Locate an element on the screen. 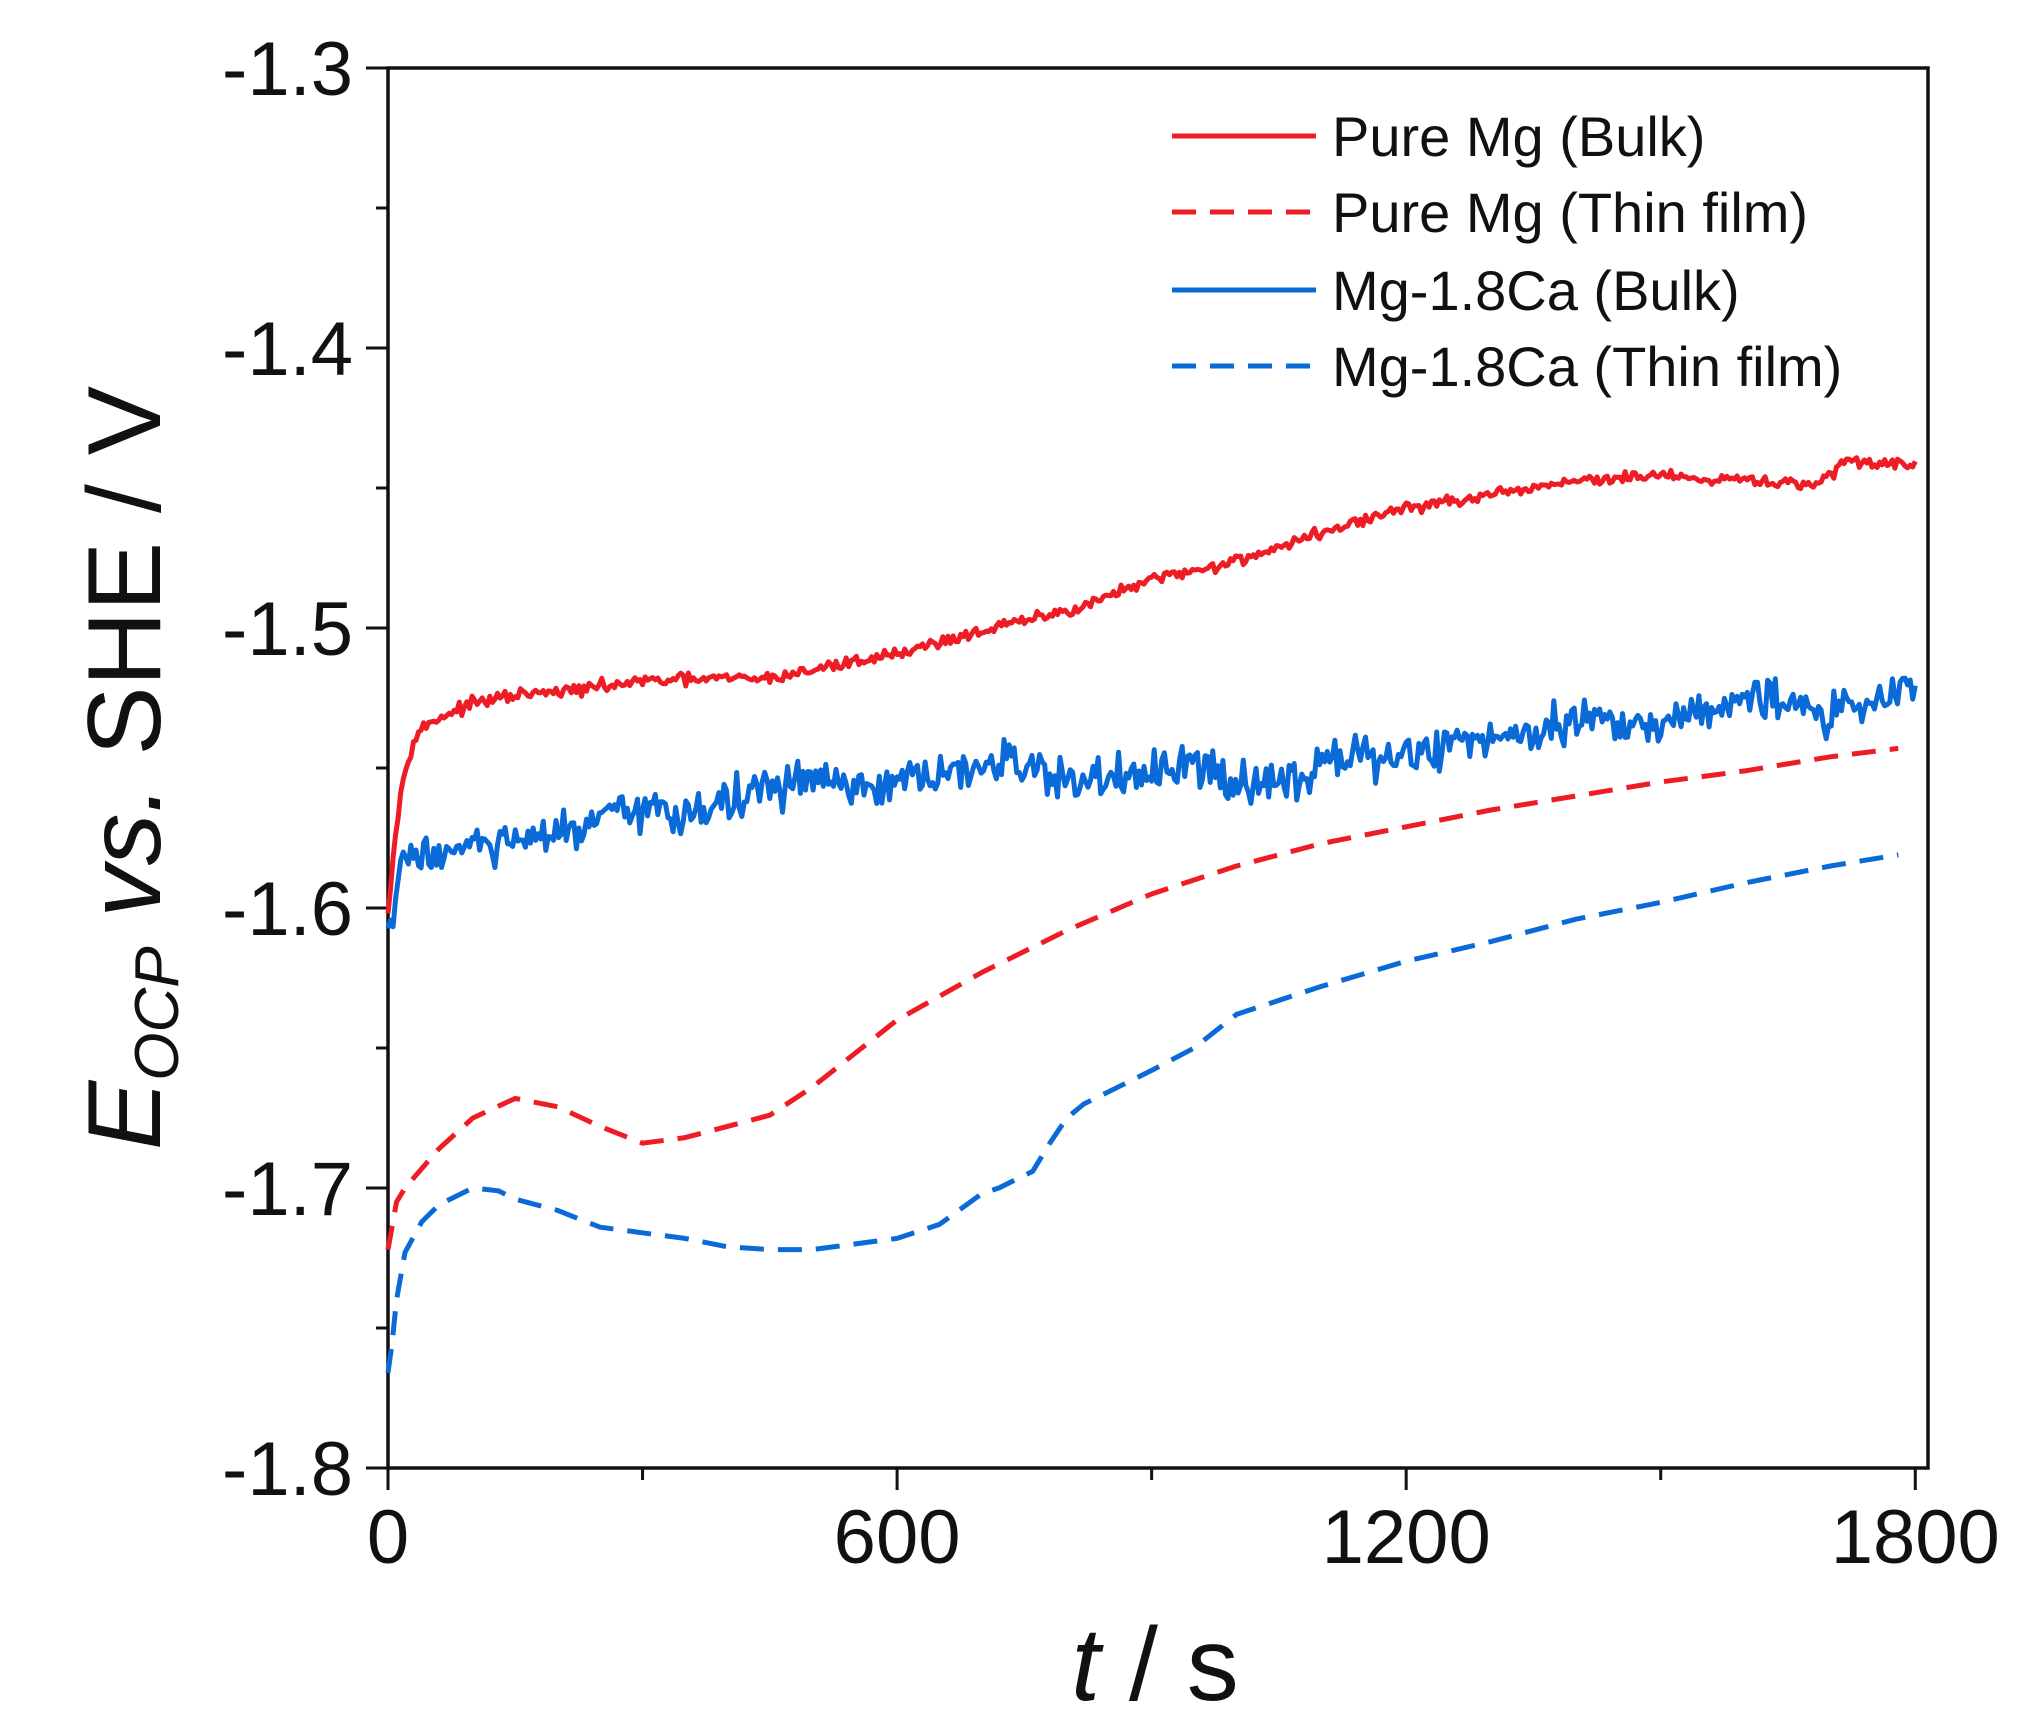 This screenshot has height=1724, width=2029. y-axis-vs: vs. is located at coordinates (125, 866).